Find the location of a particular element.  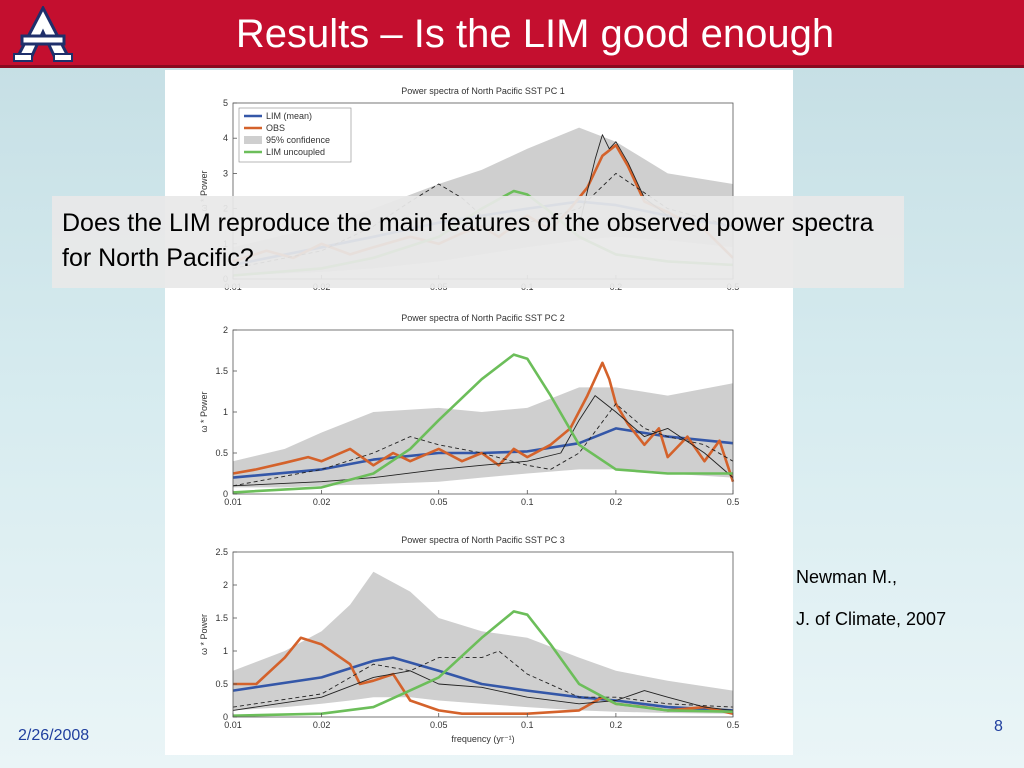

legend-entry: OBS is located at coordinates (275, 128).